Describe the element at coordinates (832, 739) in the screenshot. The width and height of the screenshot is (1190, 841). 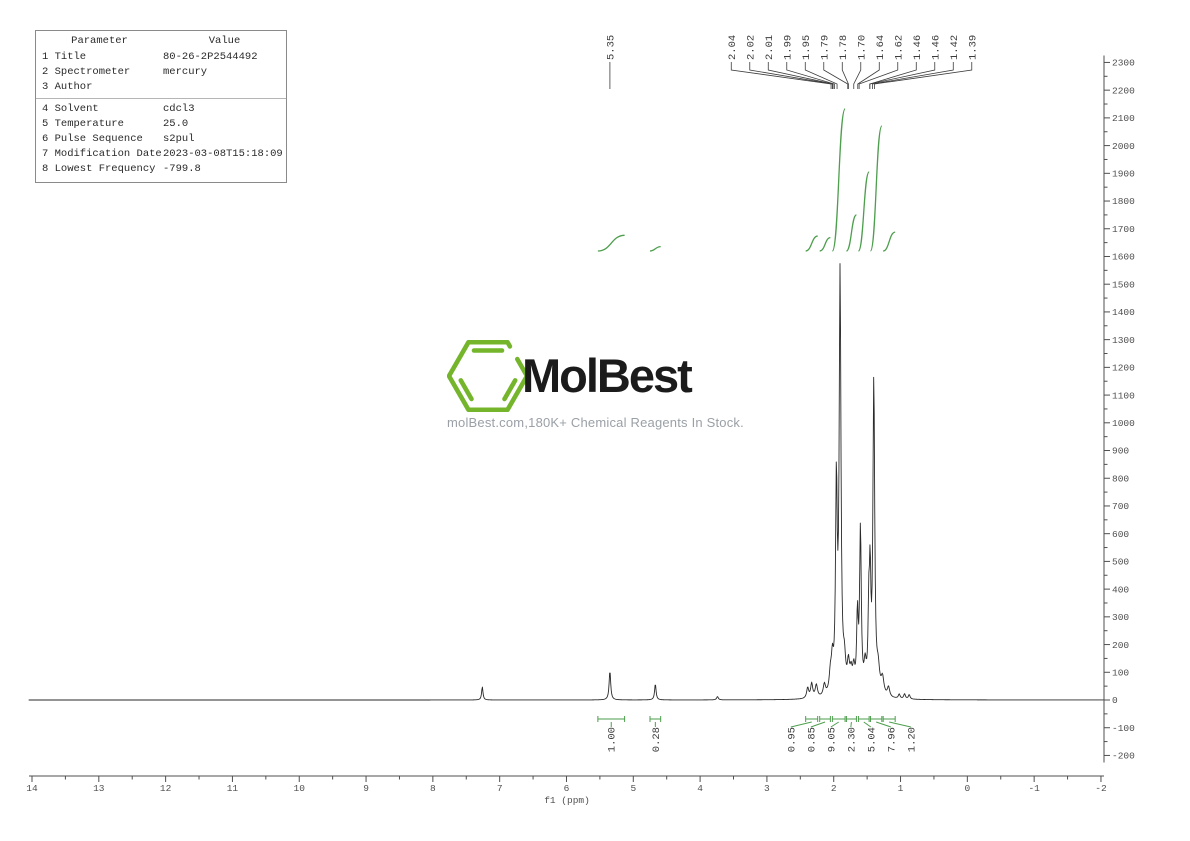
I see `integral-value-label: 9.05` at that location.